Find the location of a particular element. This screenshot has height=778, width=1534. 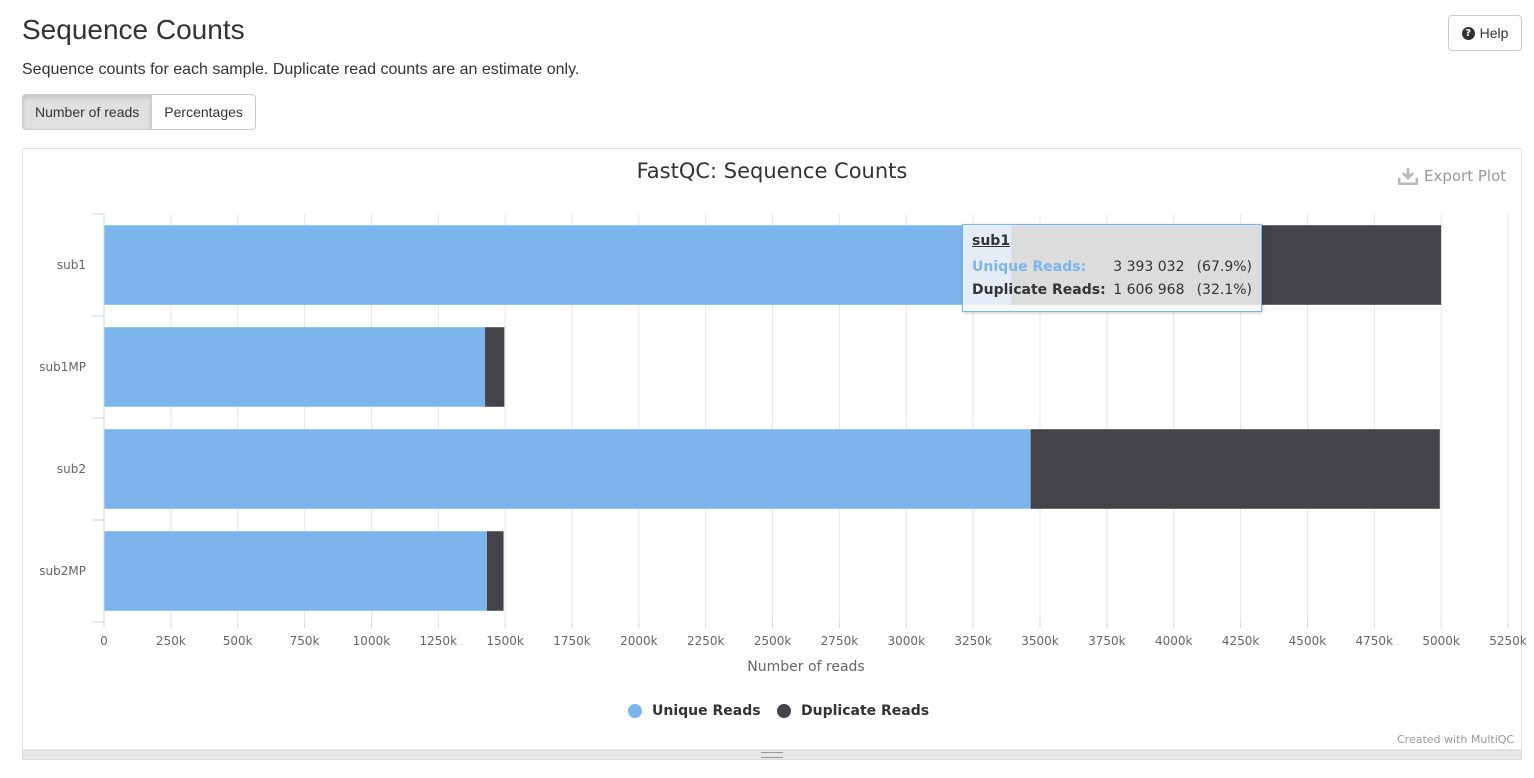

export-plot-button: Export Plot is located at coordinates (1452, 176).